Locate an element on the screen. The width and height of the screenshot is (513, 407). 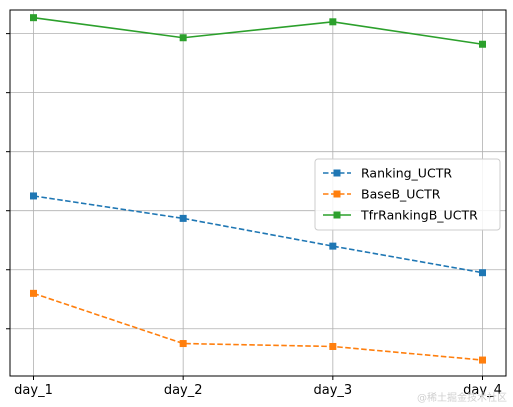
legend-marker-tfrrankingb-uctr is located at coordinates (337, 215).